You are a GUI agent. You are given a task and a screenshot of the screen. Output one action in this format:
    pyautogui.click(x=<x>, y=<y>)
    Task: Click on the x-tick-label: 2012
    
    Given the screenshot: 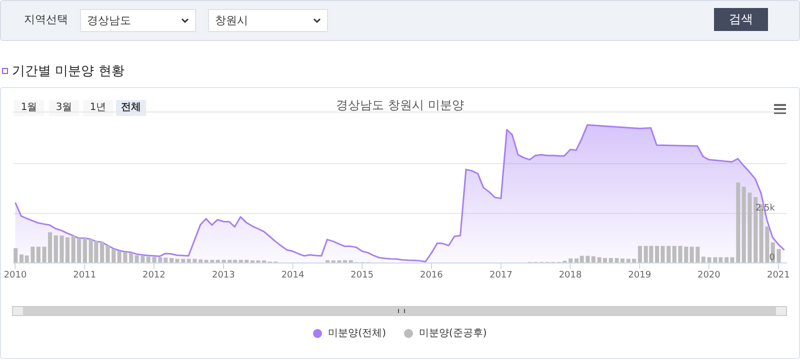 What is the action you would take?
    pyautogui.click(x=154, y=275)
    